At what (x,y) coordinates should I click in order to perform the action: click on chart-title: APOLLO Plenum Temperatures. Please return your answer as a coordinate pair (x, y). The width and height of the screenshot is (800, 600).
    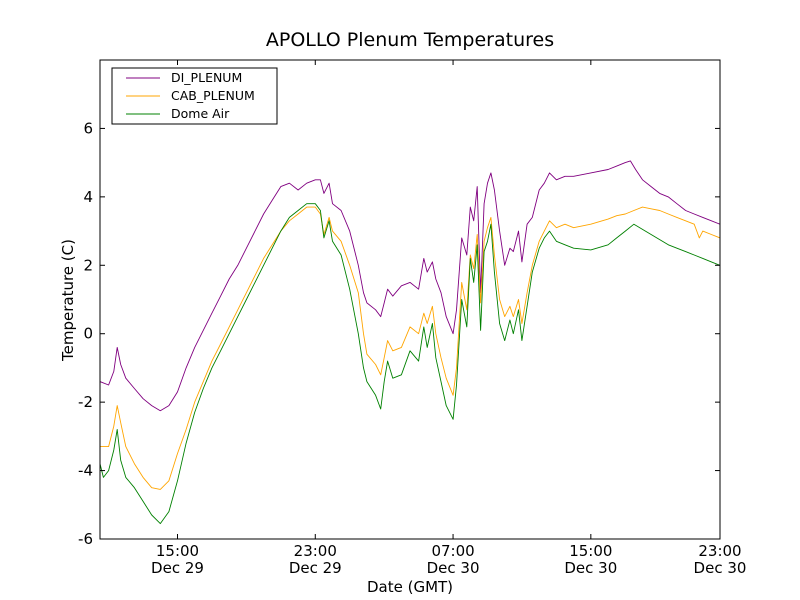
    Looking at the image, I should click on (410, 40).